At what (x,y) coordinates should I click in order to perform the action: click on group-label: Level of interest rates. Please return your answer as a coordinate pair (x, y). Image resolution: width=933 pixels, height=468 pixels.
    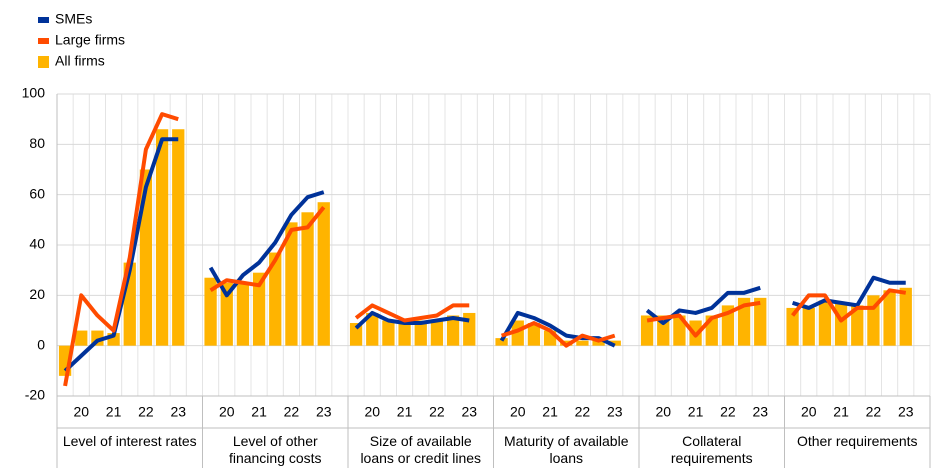
    Looking at the image, I should click on (129, 441).